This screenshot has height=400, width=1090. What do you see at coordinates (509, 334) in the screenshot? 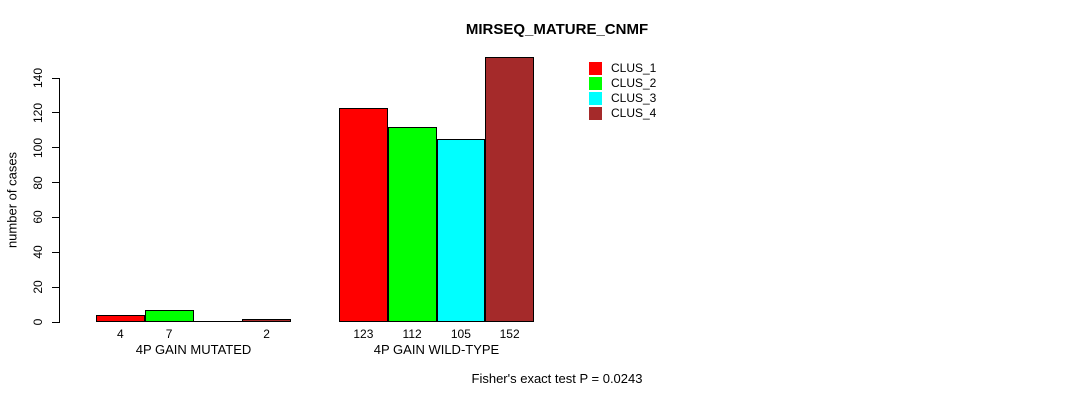
I see `bar-value-label: 152` at bounding box center [509, 334].